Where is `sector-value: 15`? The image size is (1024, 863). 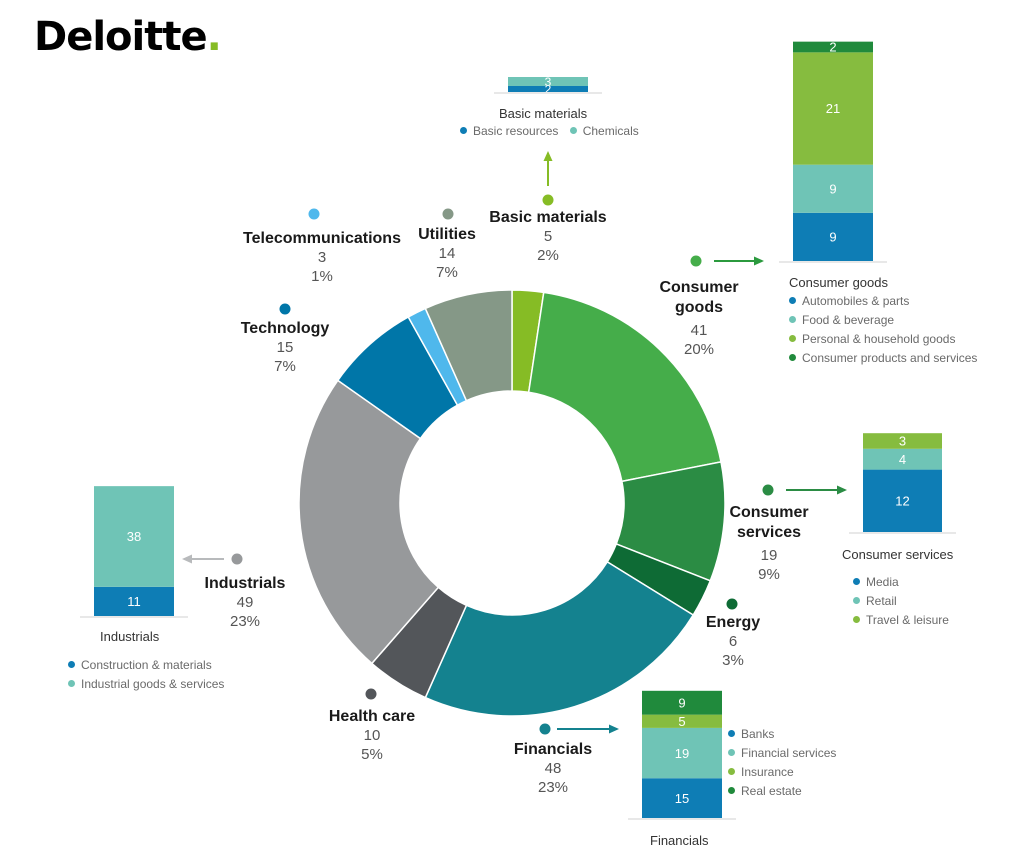 sector-value: 15 is located at coordinates (285, 347).